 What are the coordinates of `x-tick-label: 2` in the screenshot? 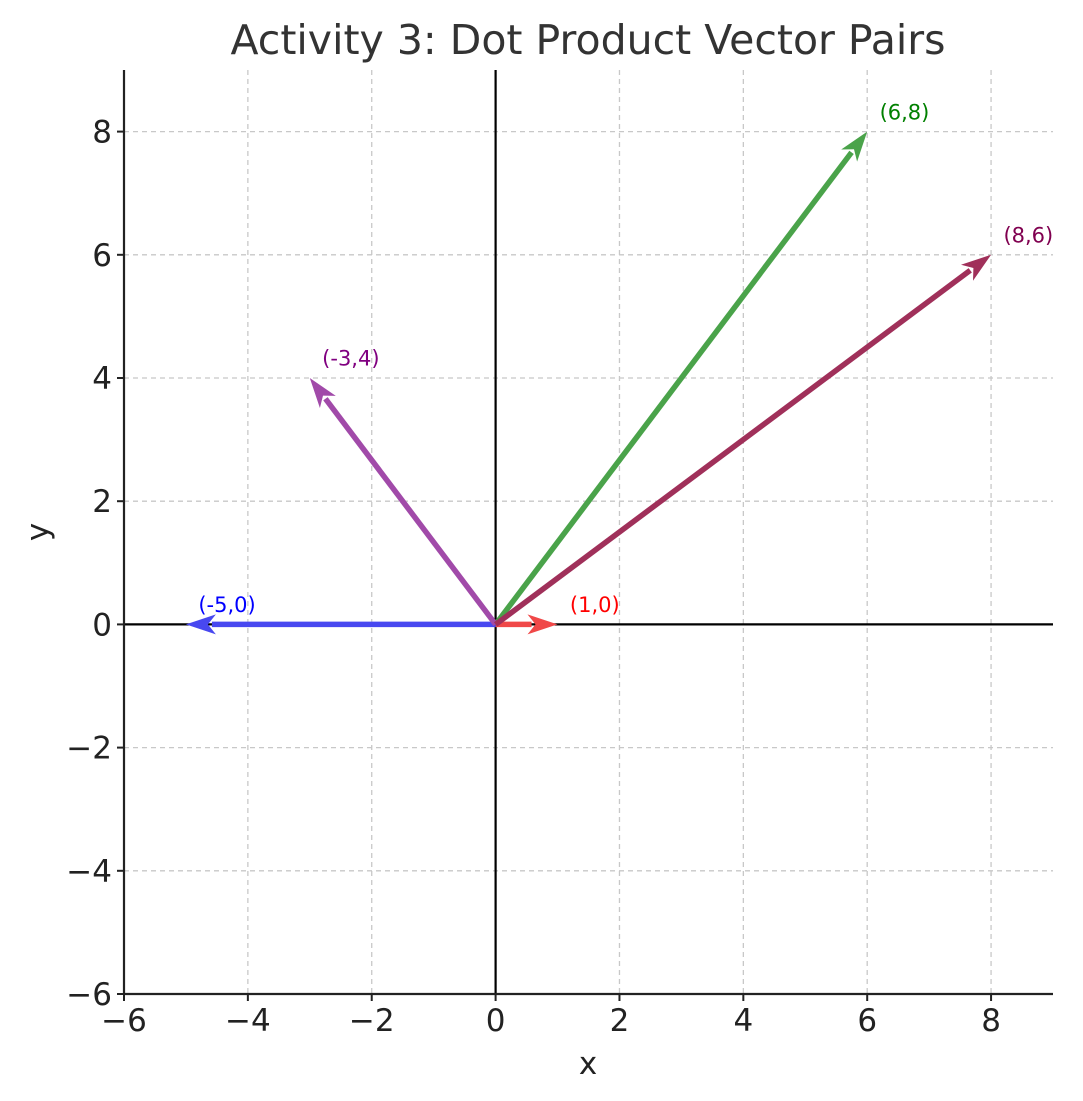 It's located at (620, 1021).